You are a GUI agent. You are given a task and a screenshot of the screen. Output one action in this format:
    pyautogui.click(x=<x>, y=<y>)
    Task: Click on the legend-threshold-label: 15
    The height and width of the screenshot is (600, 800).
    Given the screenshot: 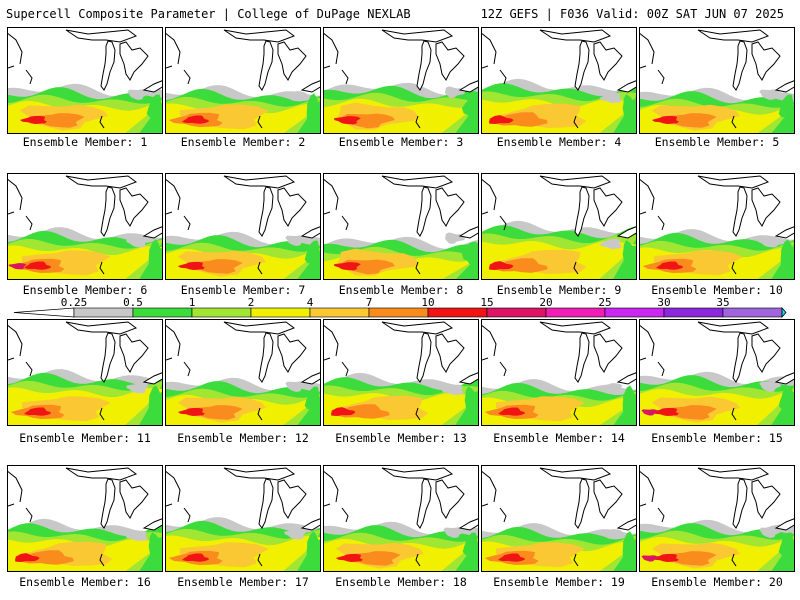 What is the action you would take?
    pyautogui.click(x=486, y=302)
    